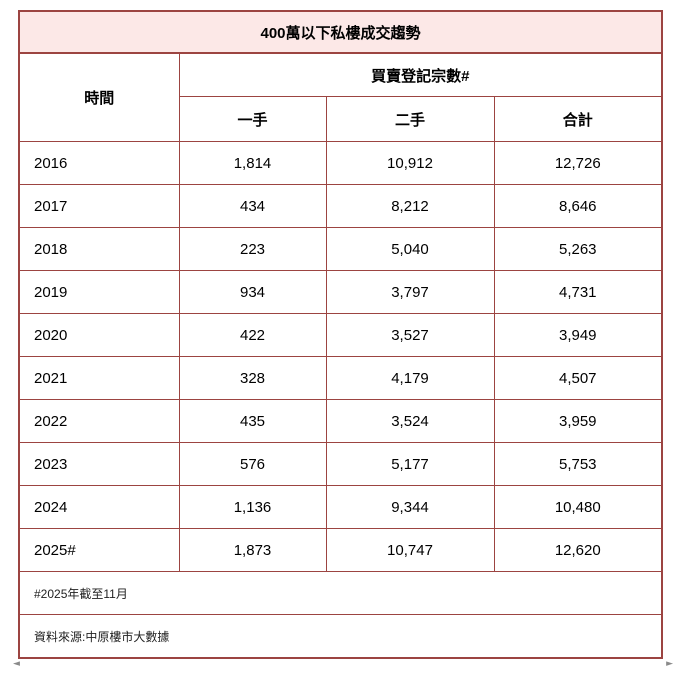 Image resolution: width=681 pixels, height=678 pixels. What do you see at coordinates (99, 206) in the screenshot?
I see `year-cell: 2017` at bounding box center [99, 206].